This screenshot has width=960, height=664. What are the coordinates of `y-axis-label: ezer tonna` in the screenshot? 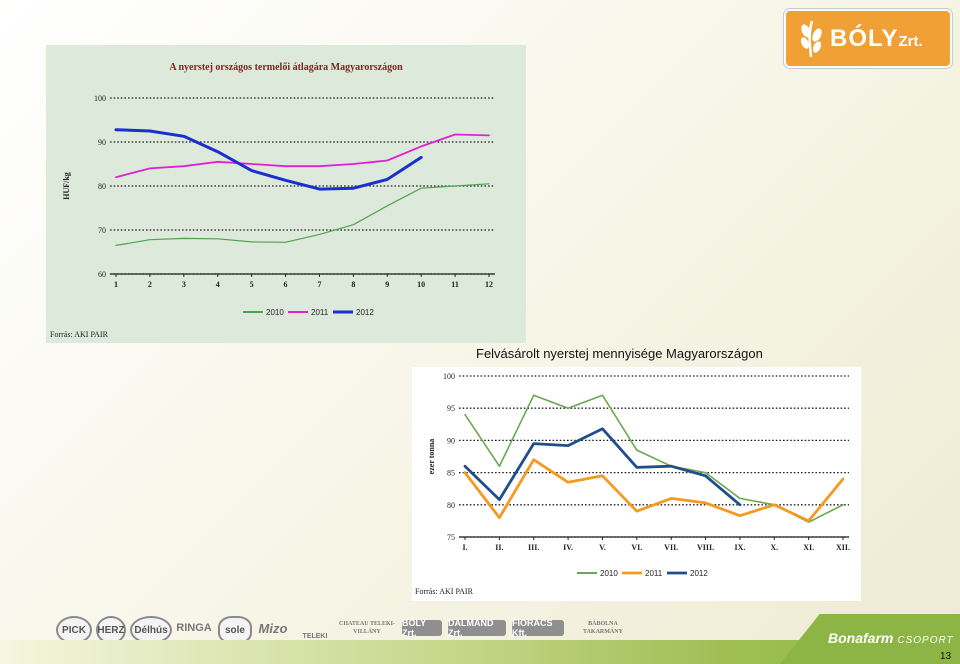 It's located at (431, 457).